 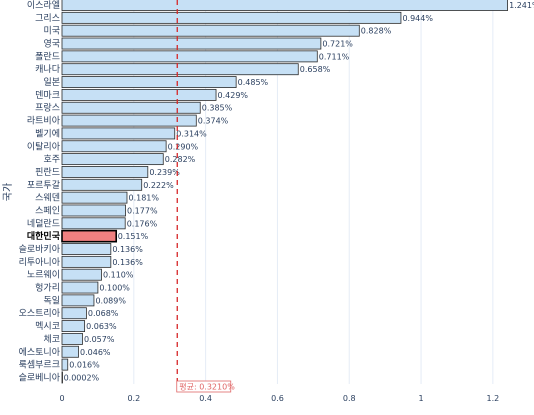 I want to click on value-label: 0.314%, so click(x=191, y=133).